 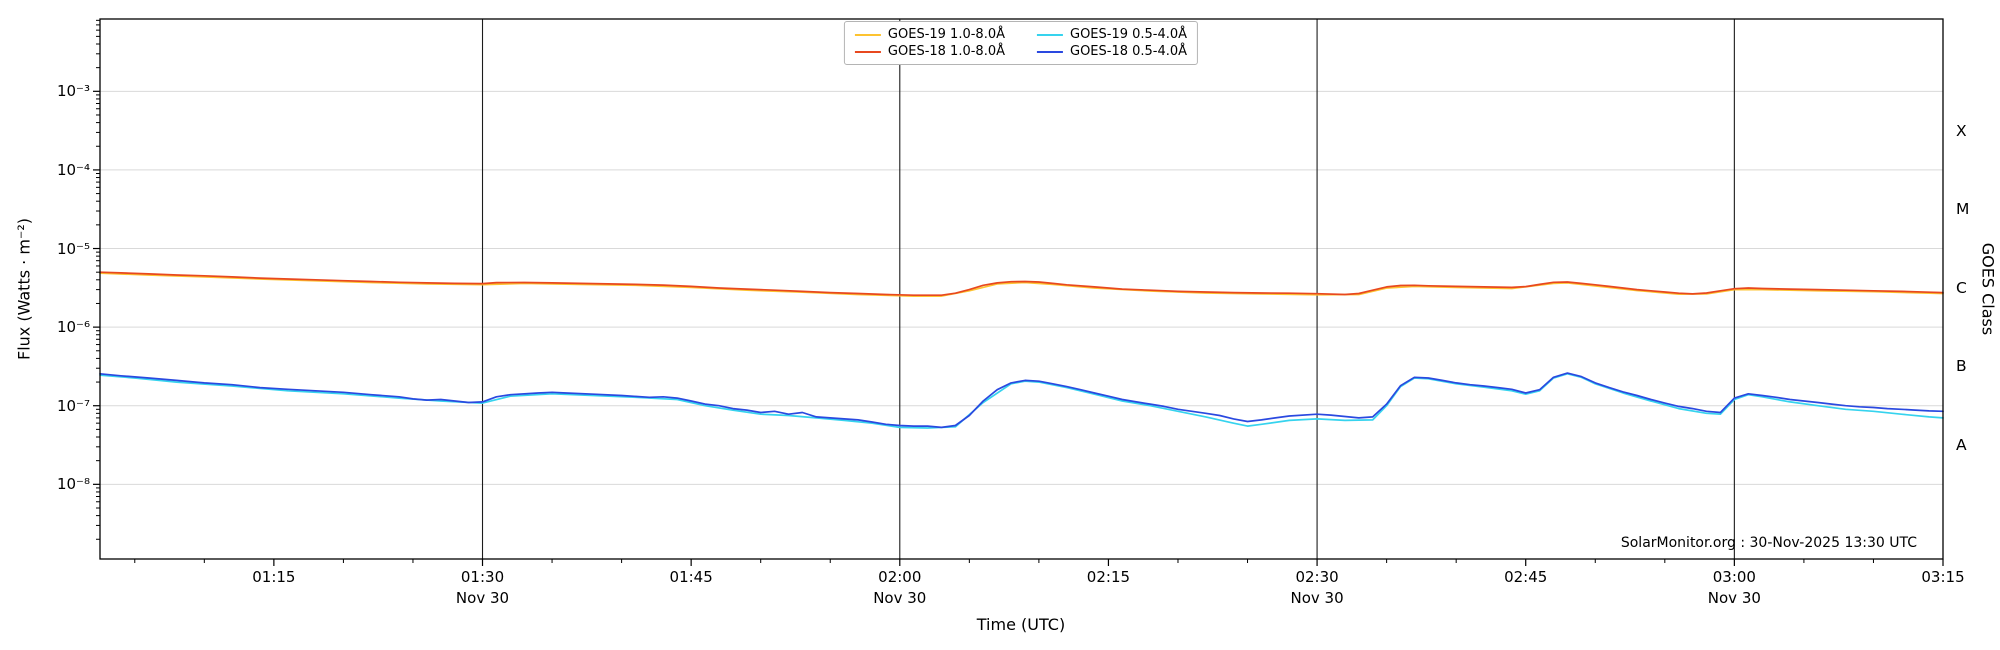 I want to click on goes-class-label-a: A, so click(x=1961, y=445).